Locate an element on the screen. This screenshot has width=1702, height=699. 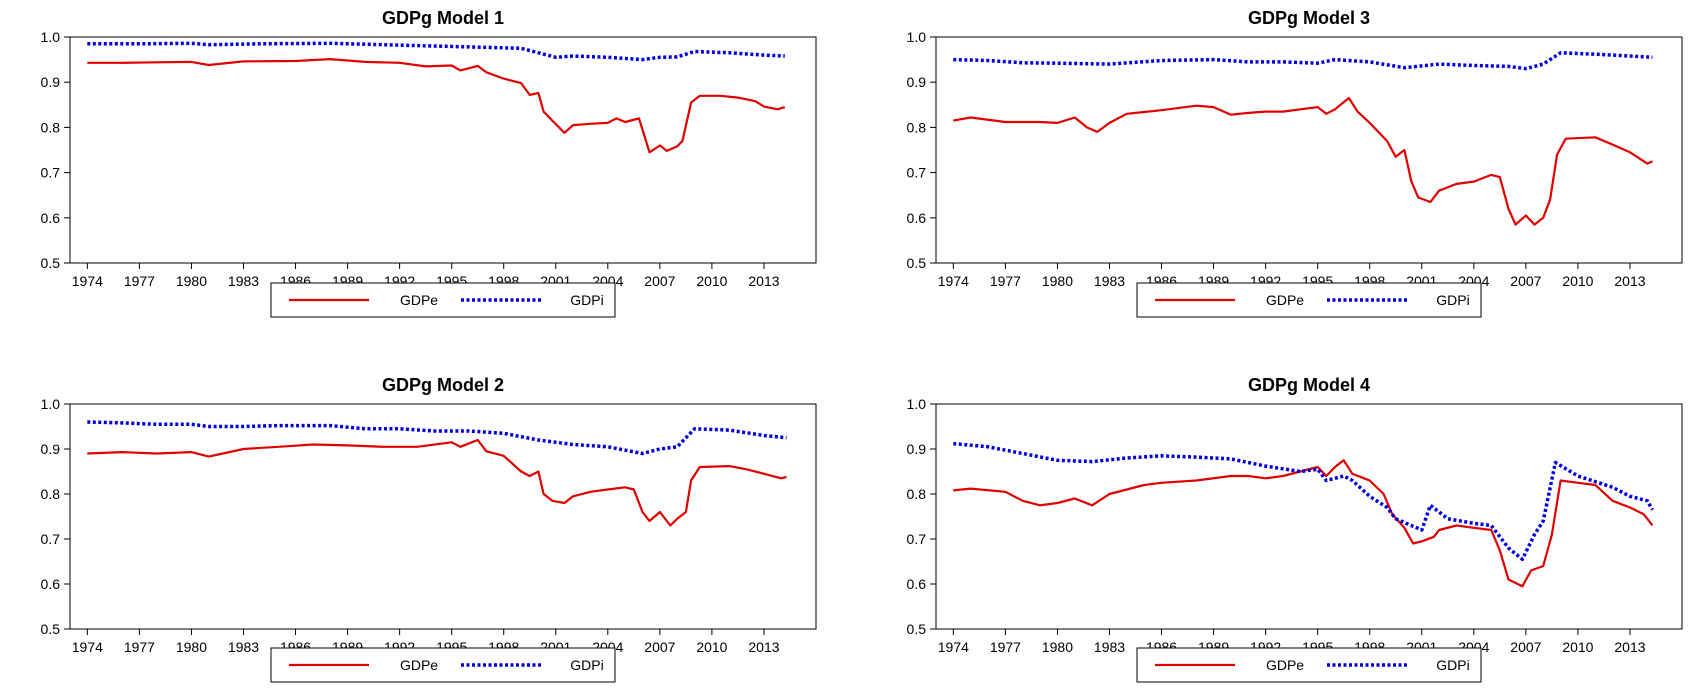
chart-title: GDPg Model 2 is located at coordinates (443, 385).